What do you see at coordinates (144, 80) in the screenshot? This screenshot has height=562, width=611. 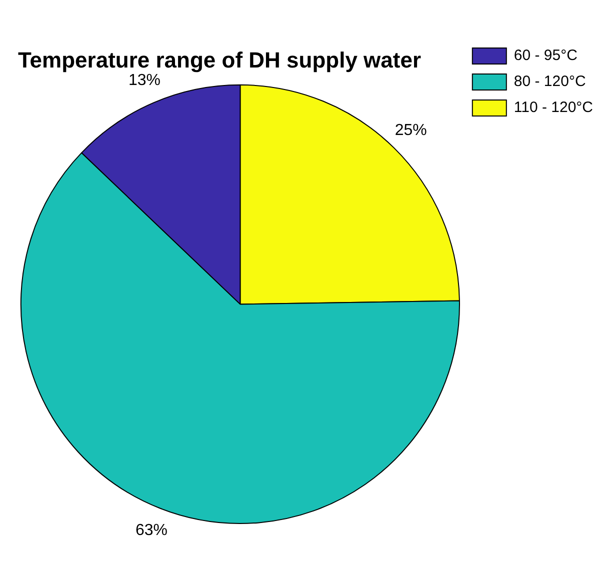 I see `data-label: 13%` at bounding box center [144, 80].